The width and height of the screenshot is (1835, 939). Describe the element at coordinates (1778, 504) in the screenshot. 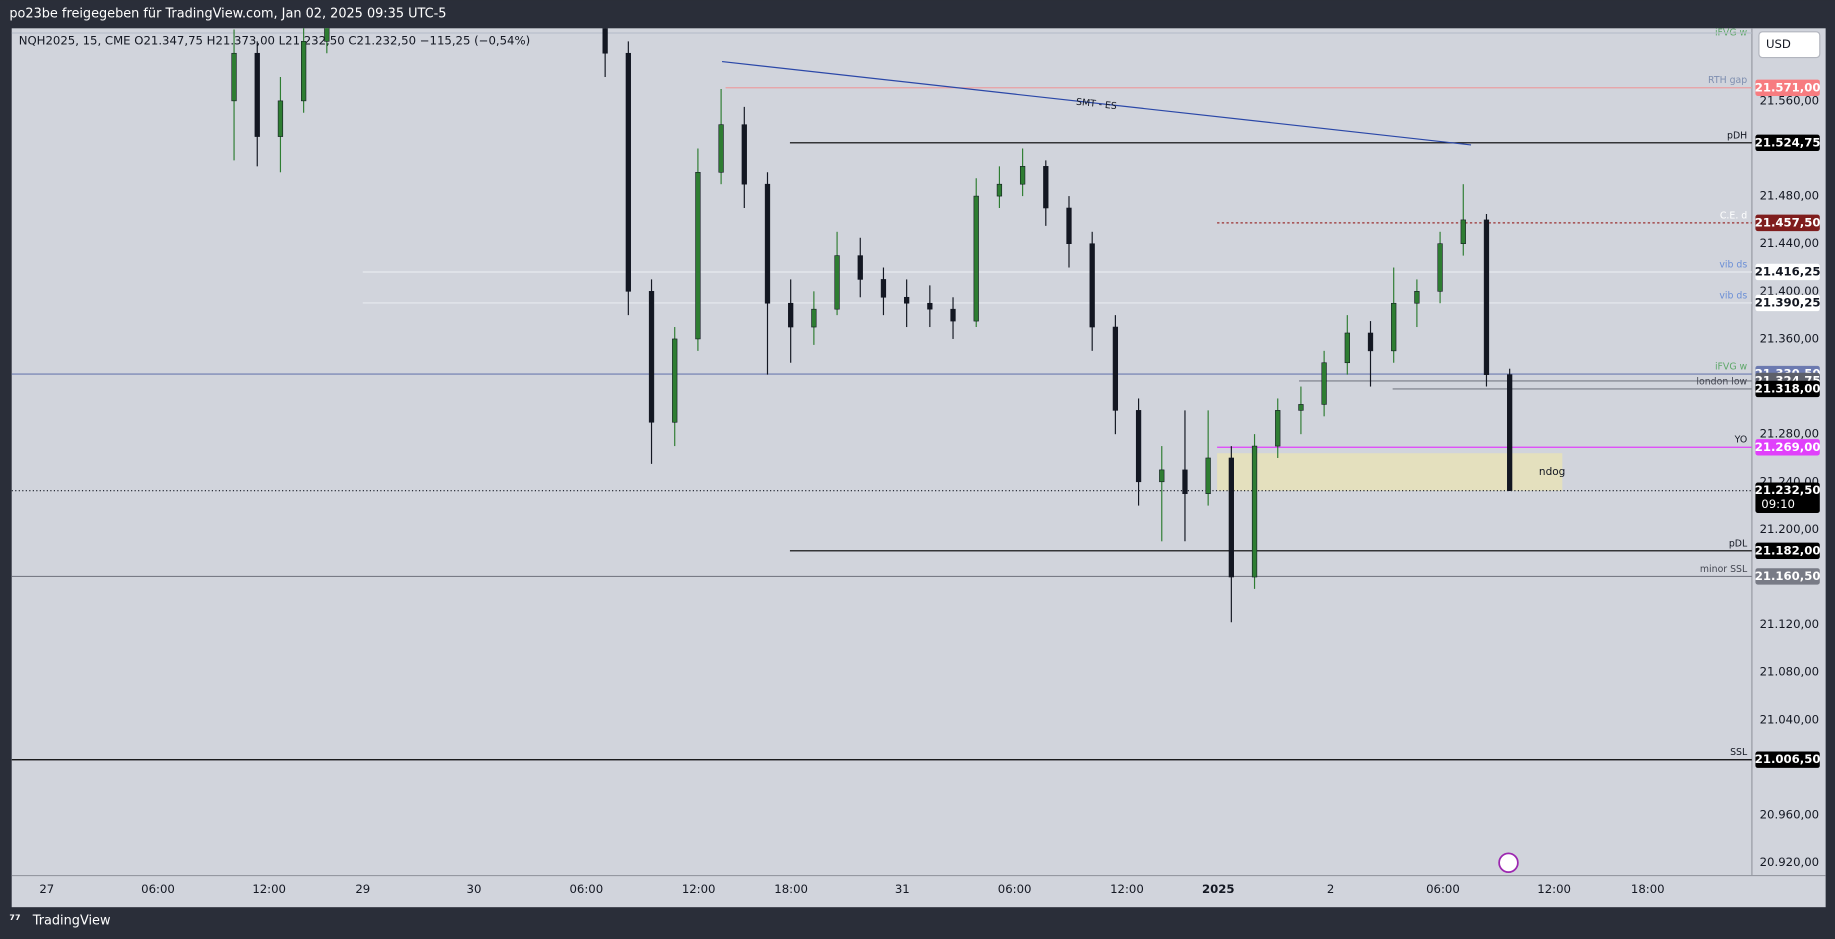

I see `countdown-label: 09:10` at that location.